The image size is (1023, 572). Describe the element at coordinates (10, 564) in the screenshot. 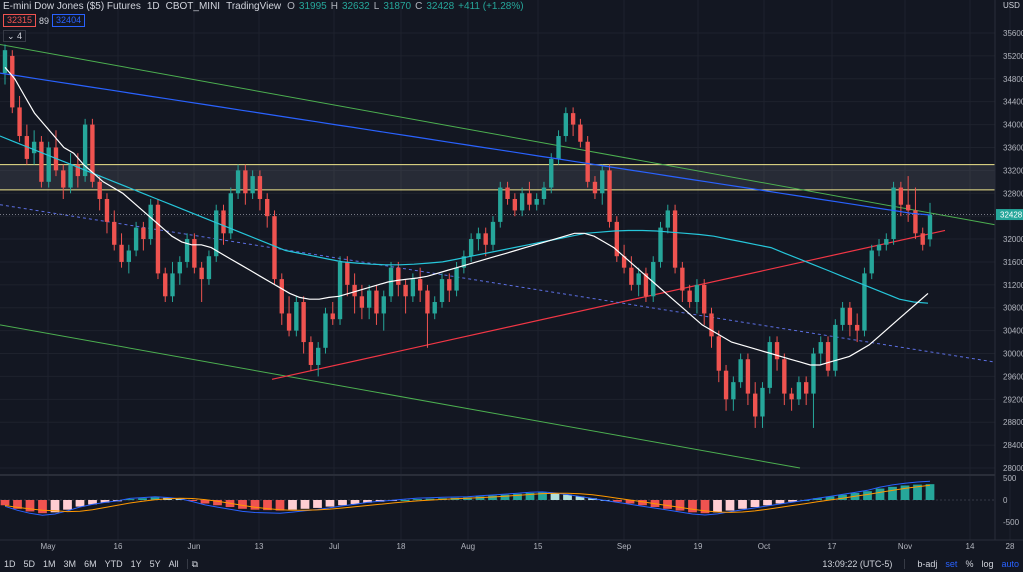

I see `timeframe-1d: 1D` at that location.